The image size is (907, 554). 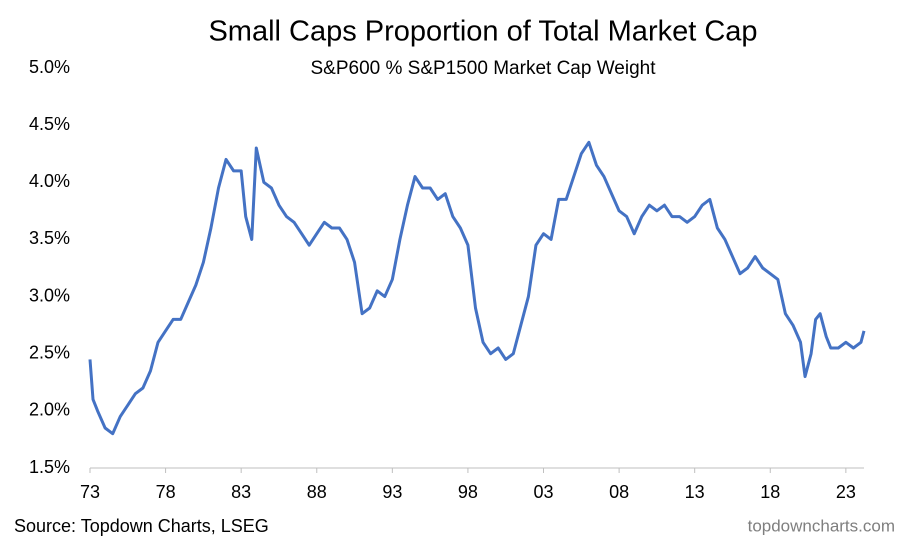 What do you see at coordinates (317, 492) in the screenshot?
I see `x-tick-label: 88` at bounding box center [317, 492].